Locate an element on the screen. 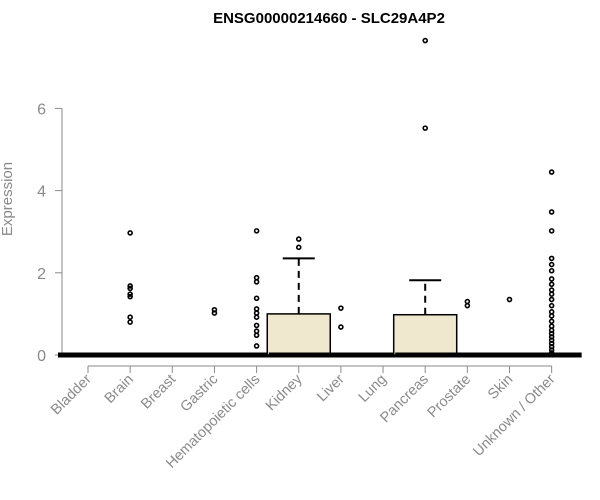  y-tick-label: 2 is located at coordinates (41, 274).